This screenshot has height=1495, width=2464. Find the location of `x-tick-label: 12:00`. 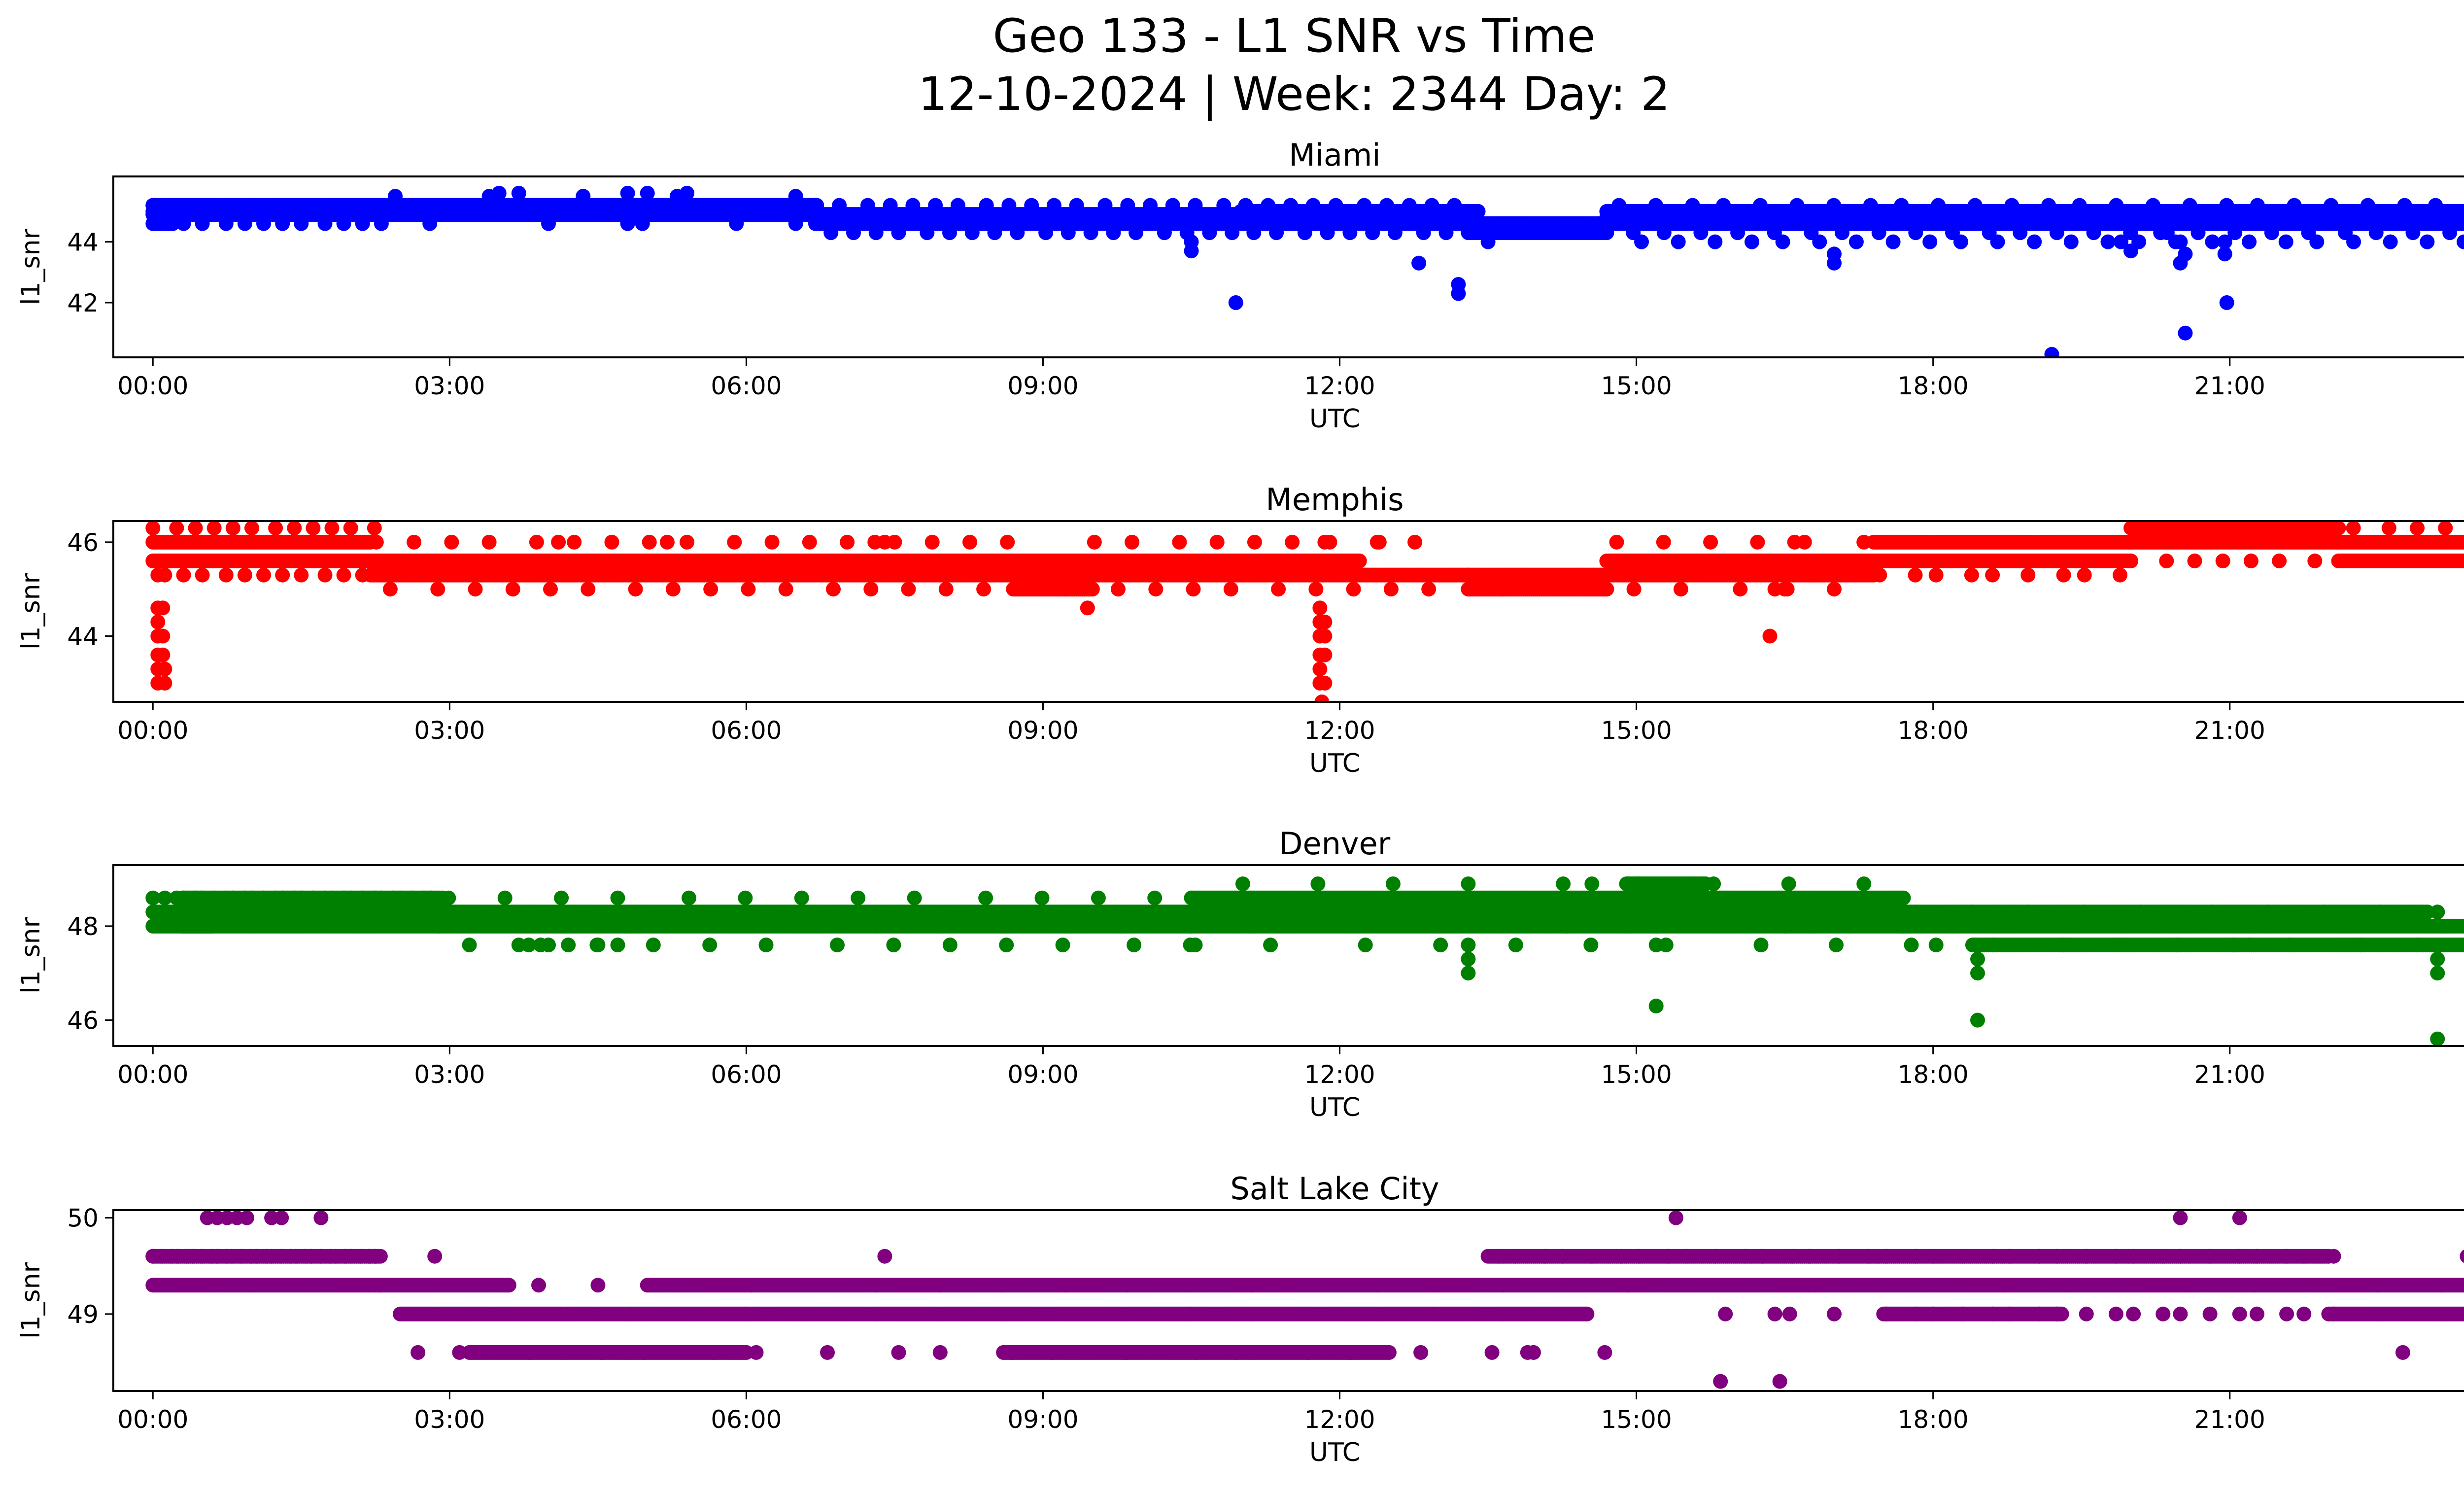

x-tick-label: 12:00 is located at coordinates (1339, 386).